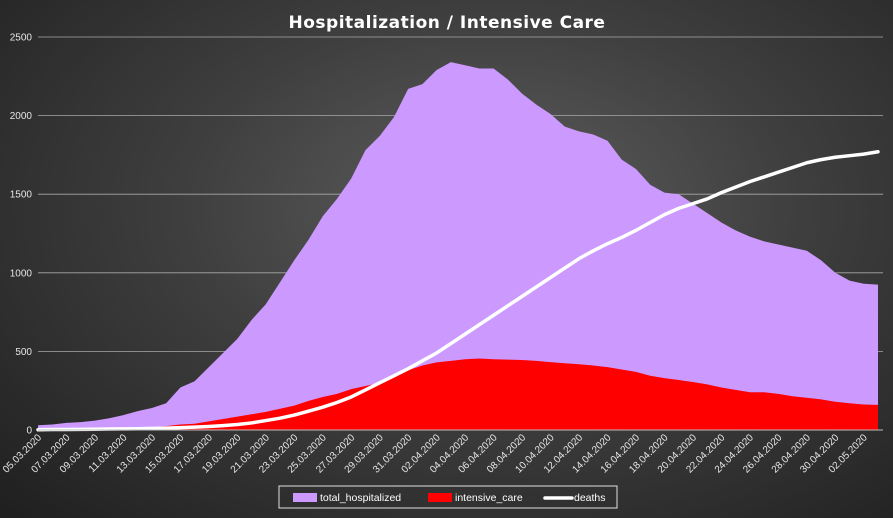 The image size is (893, 518). I want to click on legend-box, so click(448, 497).